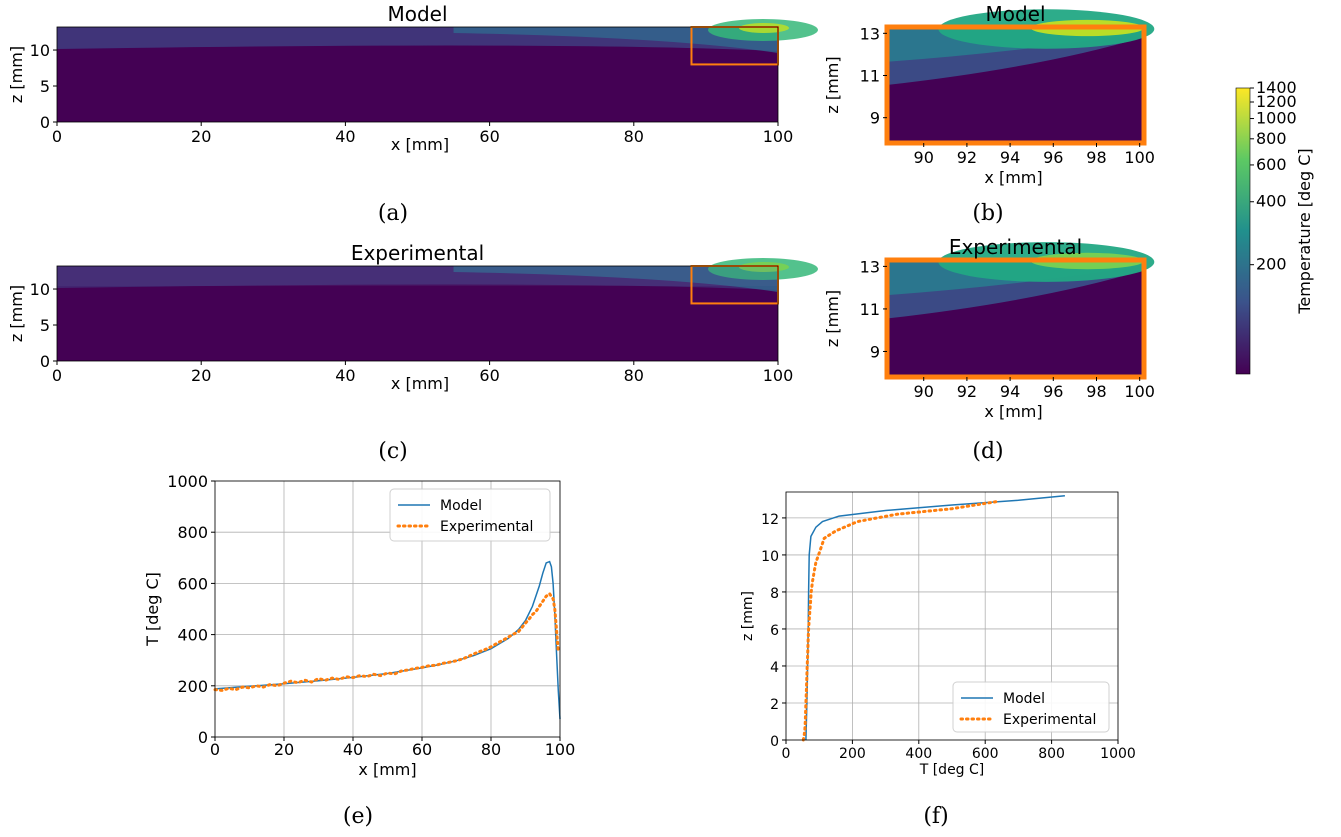  Describe the element at coordinates (774, 631) in the screenshot. I see `y-tick-label: 6` at that location.